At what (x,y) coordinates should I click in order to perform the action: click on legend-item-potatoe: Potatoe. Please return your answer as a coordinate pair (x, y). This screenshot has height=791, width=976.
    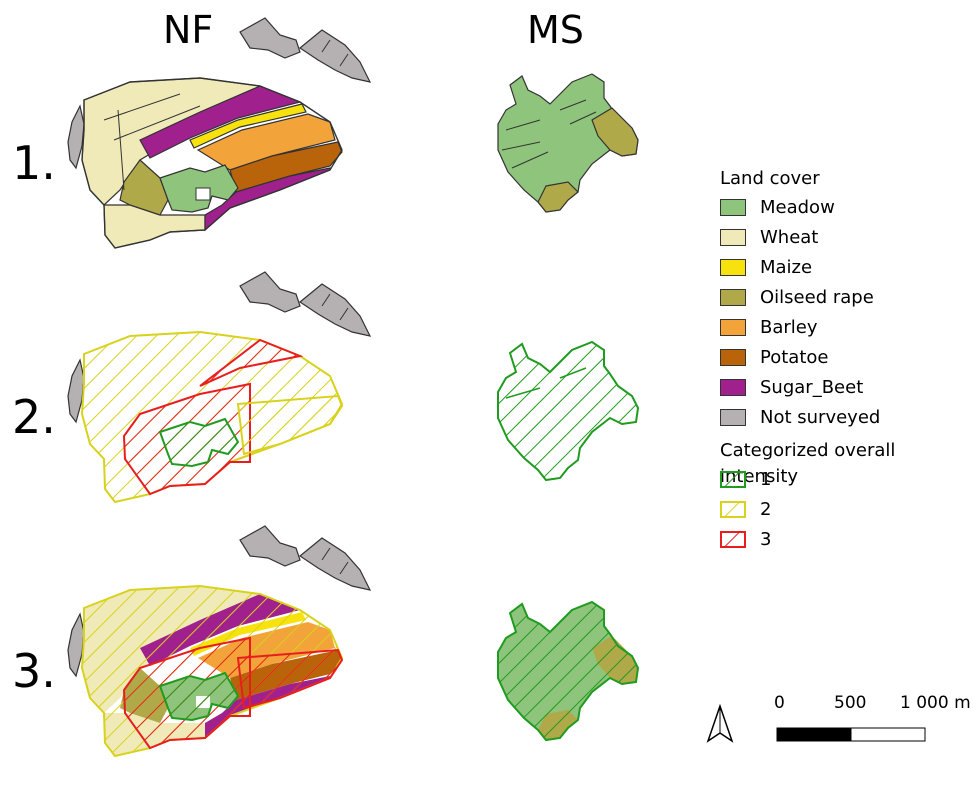
    Looking at the image, I should click on (848, 357).